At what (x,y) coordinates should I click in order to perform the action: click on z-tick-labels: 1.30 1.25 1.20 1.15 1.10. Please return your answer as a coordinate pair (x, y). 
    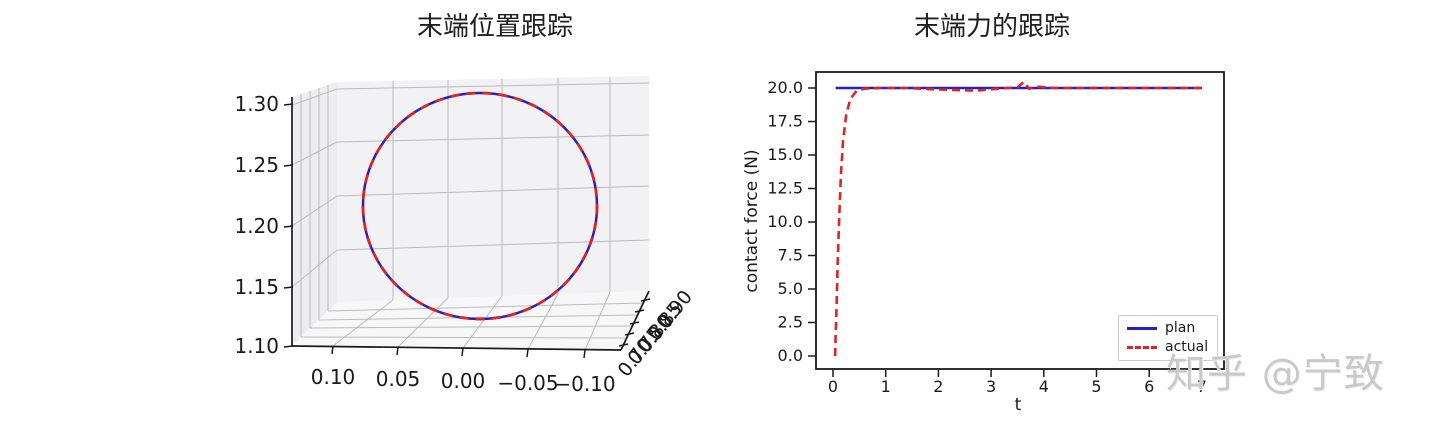
    Looking at the image, I should click on (256, 225).